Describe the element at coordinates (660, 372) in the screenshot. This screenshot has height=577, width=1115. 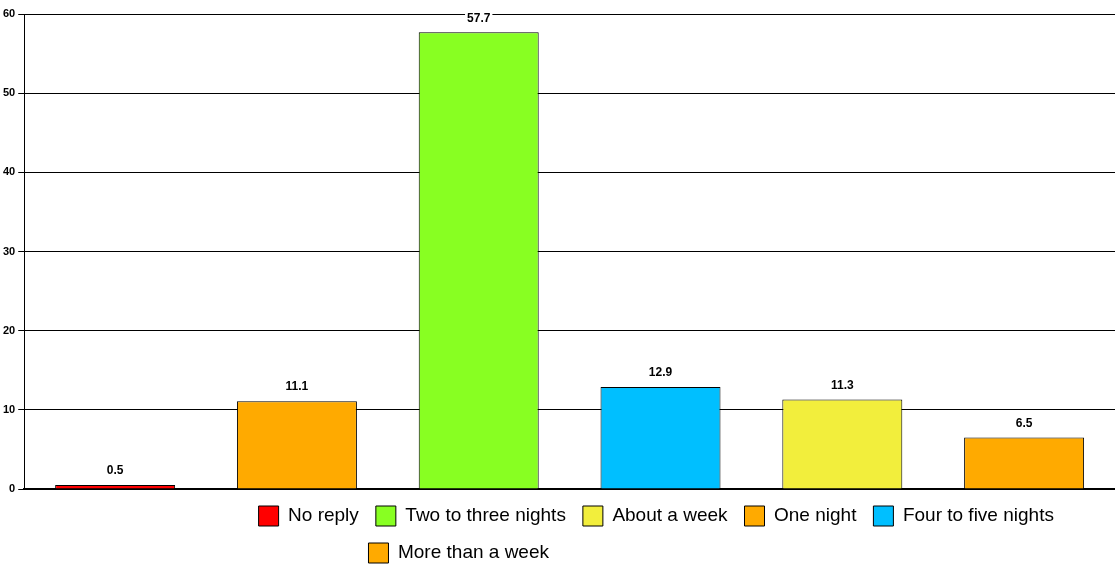
I see `data-label: 12.9` at that location.